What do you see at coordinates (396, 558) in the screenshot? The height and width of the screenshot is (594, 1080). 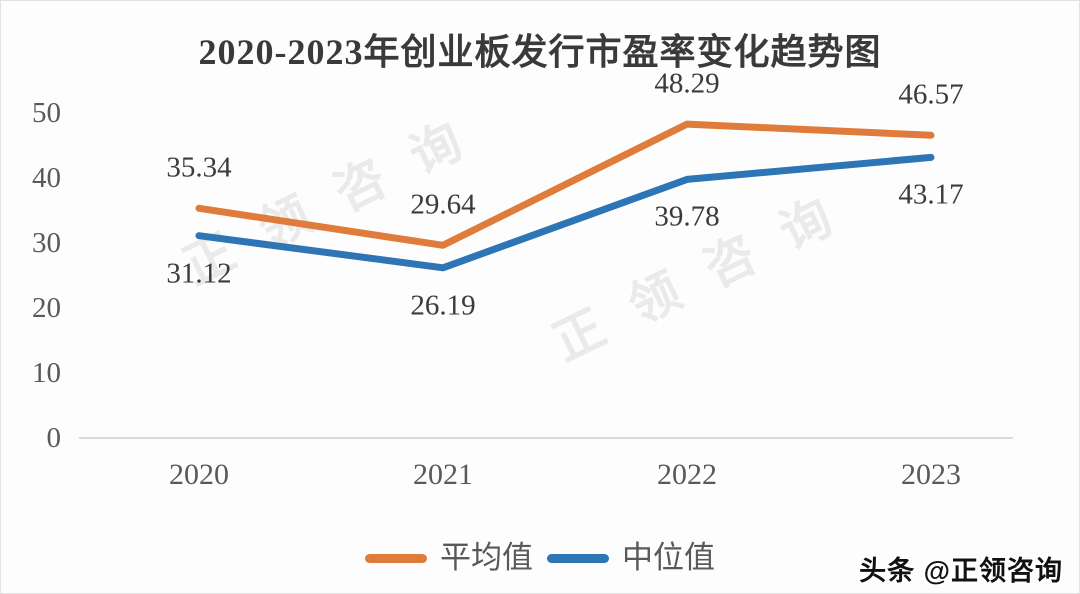 I see `average-line-swatch-icon` at bounding box center [396, 558].